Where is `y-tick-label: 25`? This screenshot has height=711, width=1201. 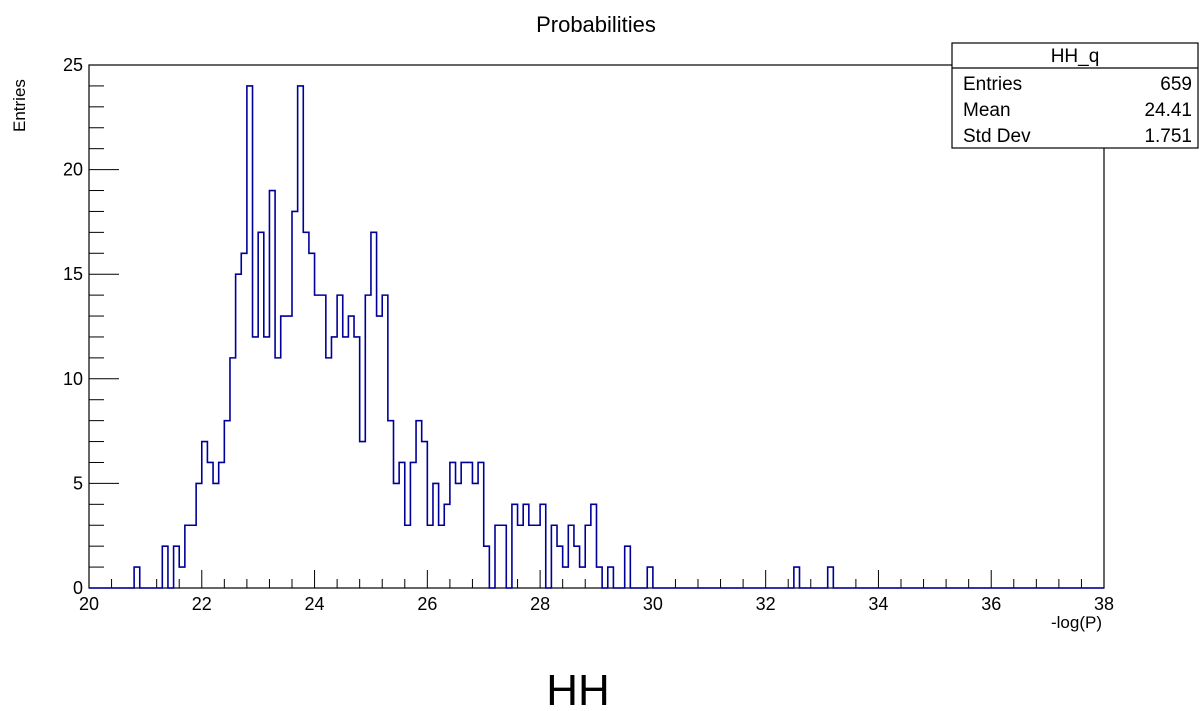
y-tick-label: 25 is located at coordinates (73, 65).